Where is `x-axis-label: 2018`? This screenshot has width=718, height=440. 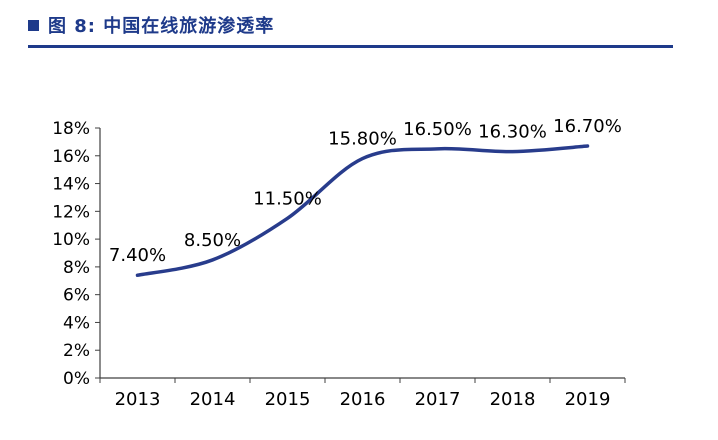
x-axis-label: 2018 is located at coordinates (513, 399).